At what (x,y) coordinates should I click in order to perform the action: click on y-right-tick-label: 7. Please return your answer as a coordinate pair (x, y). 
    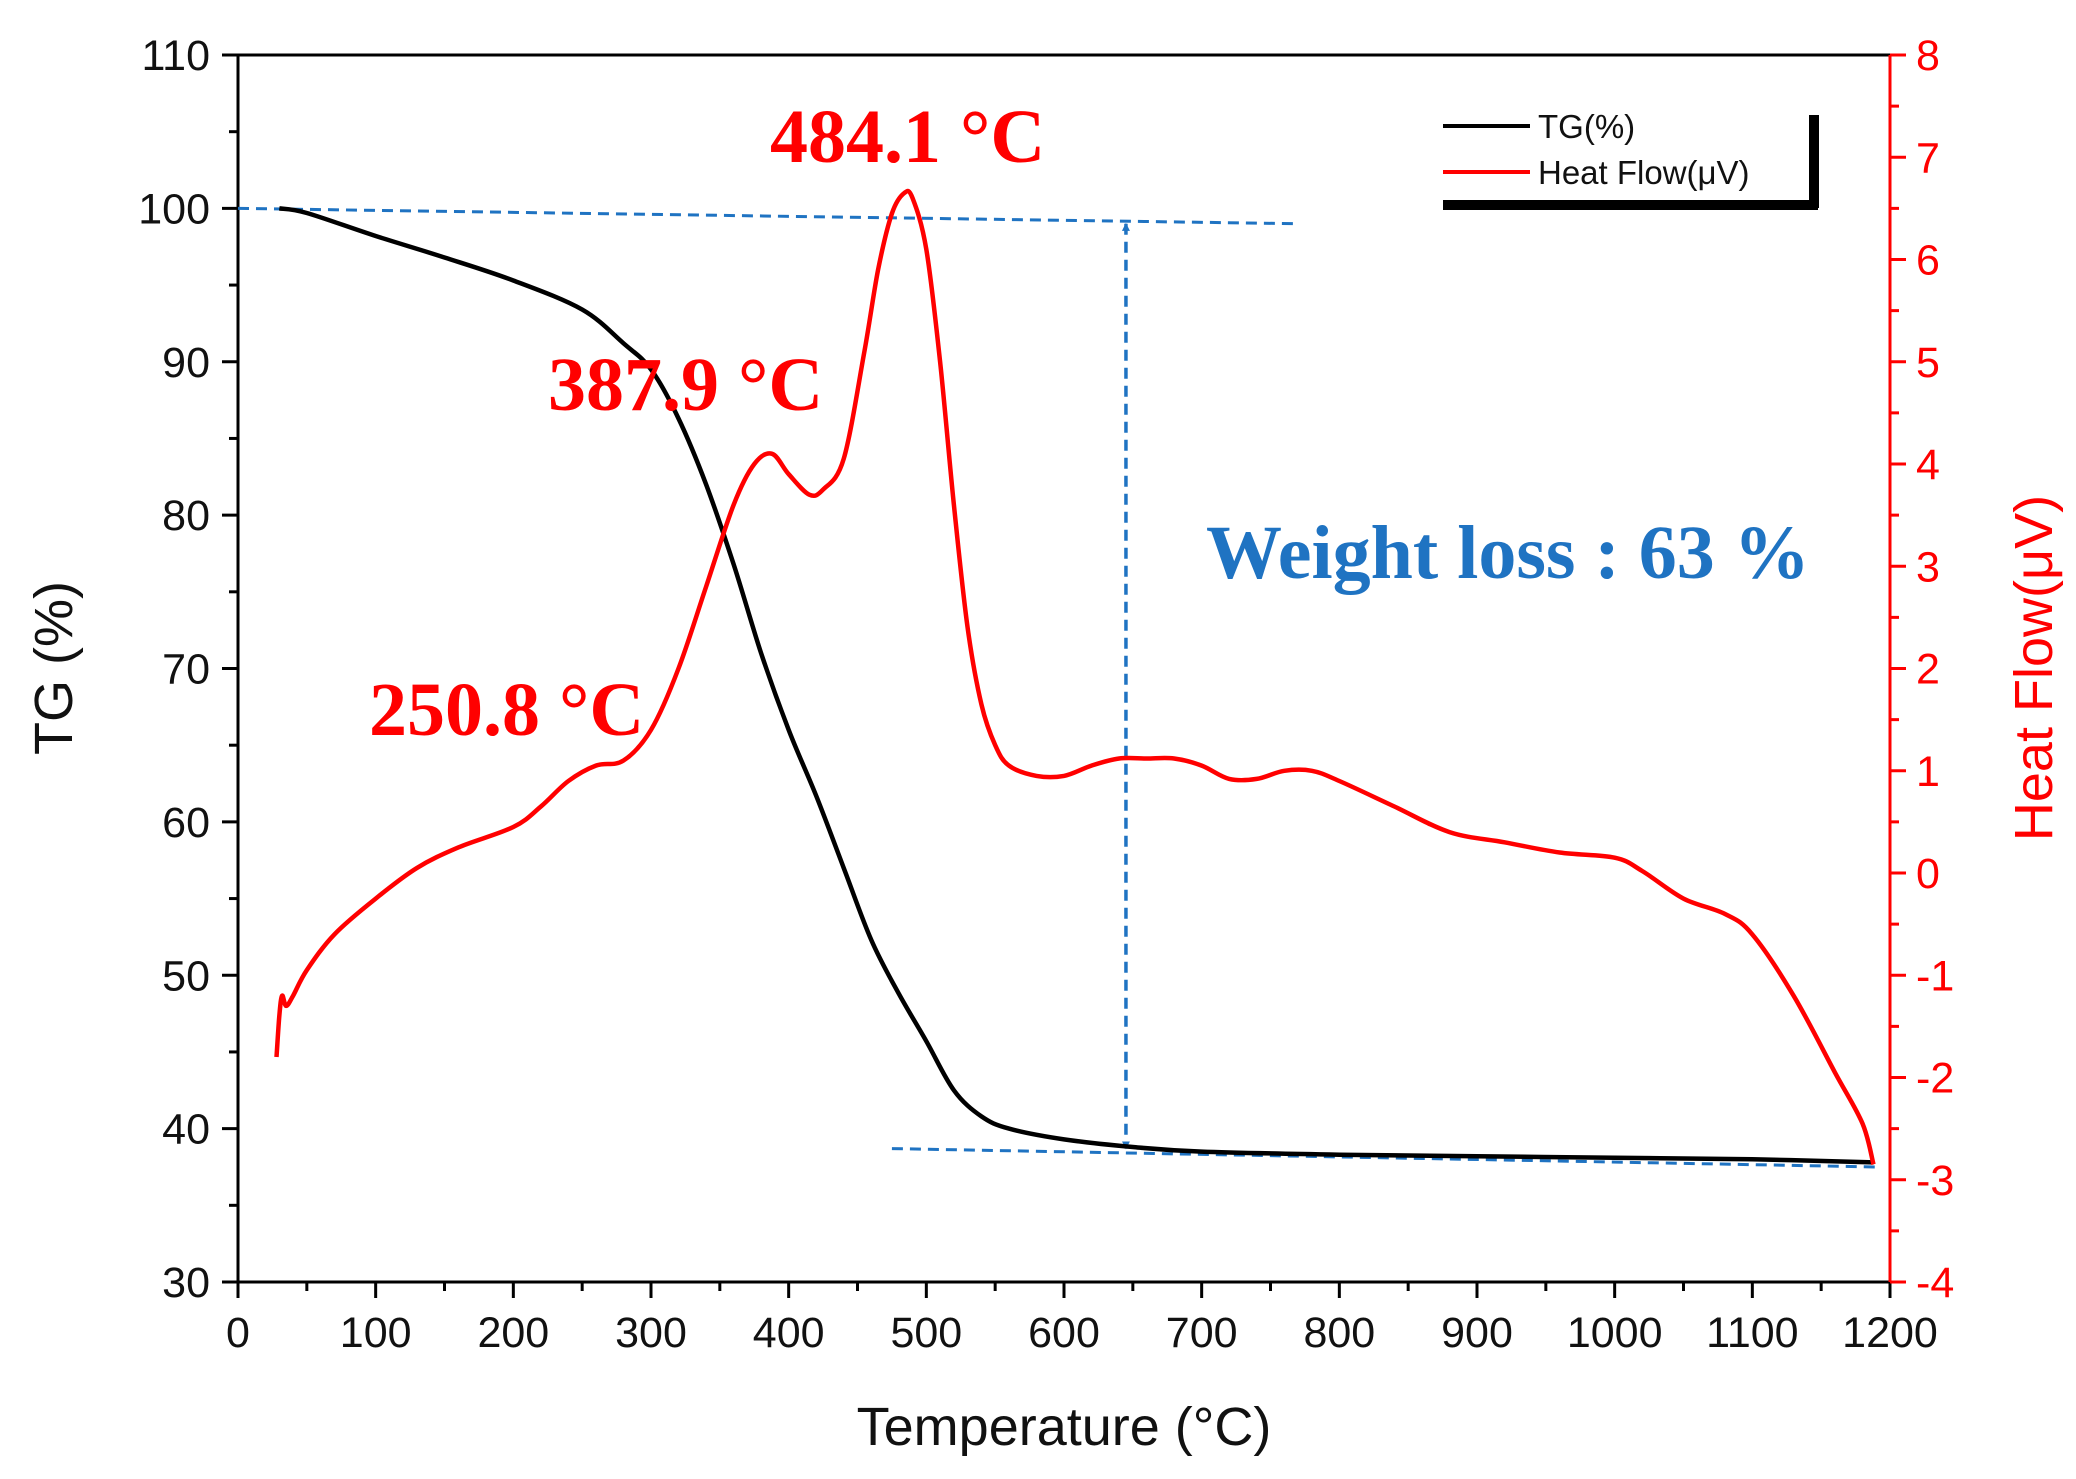
    Looking at the image, I should click on (1928, 158).